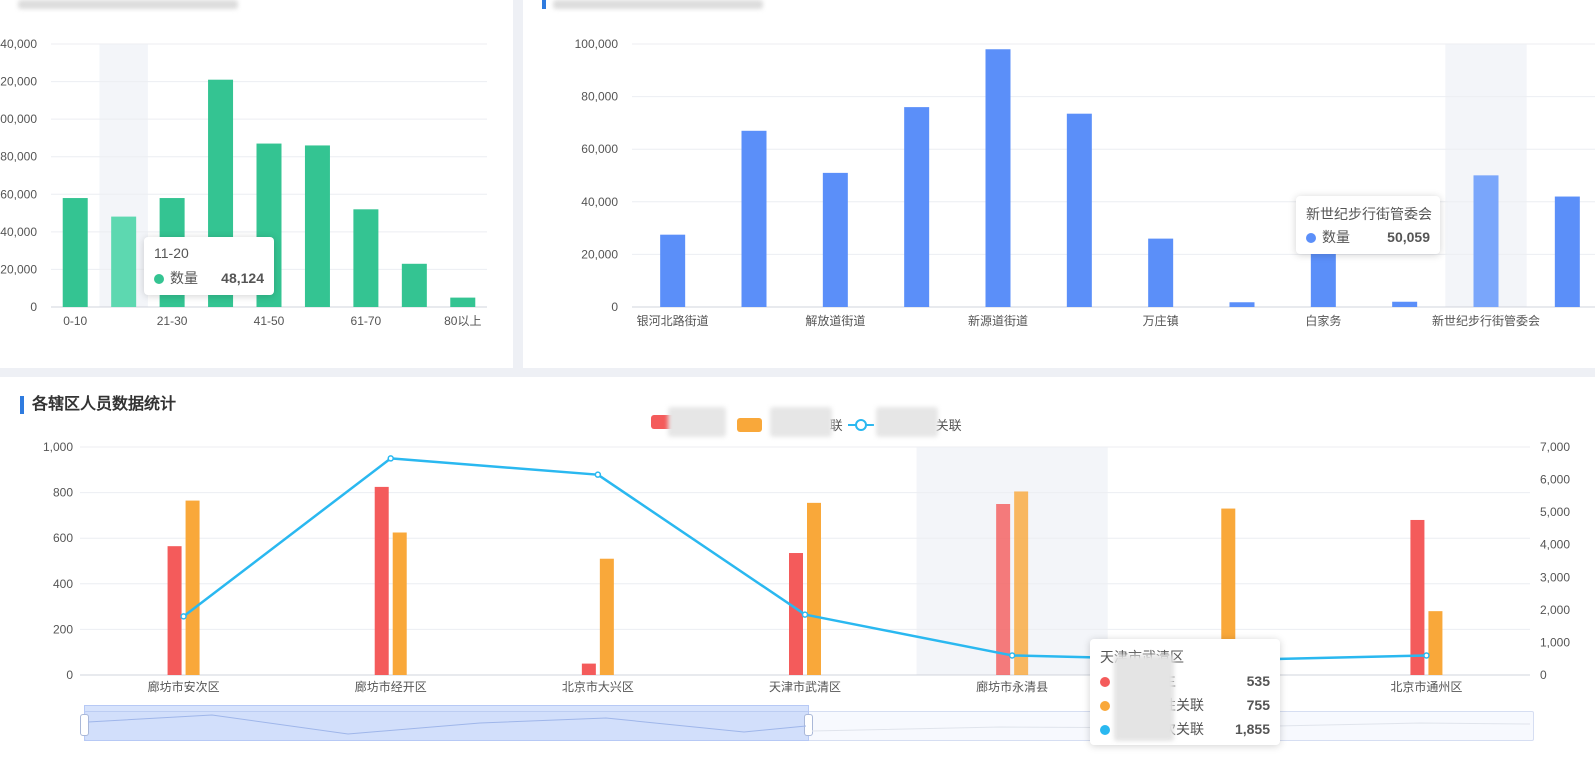 This screenshot has width=1595, height=778. I want to click on y-right-tick-label: 7,000, so click(1555, 447).